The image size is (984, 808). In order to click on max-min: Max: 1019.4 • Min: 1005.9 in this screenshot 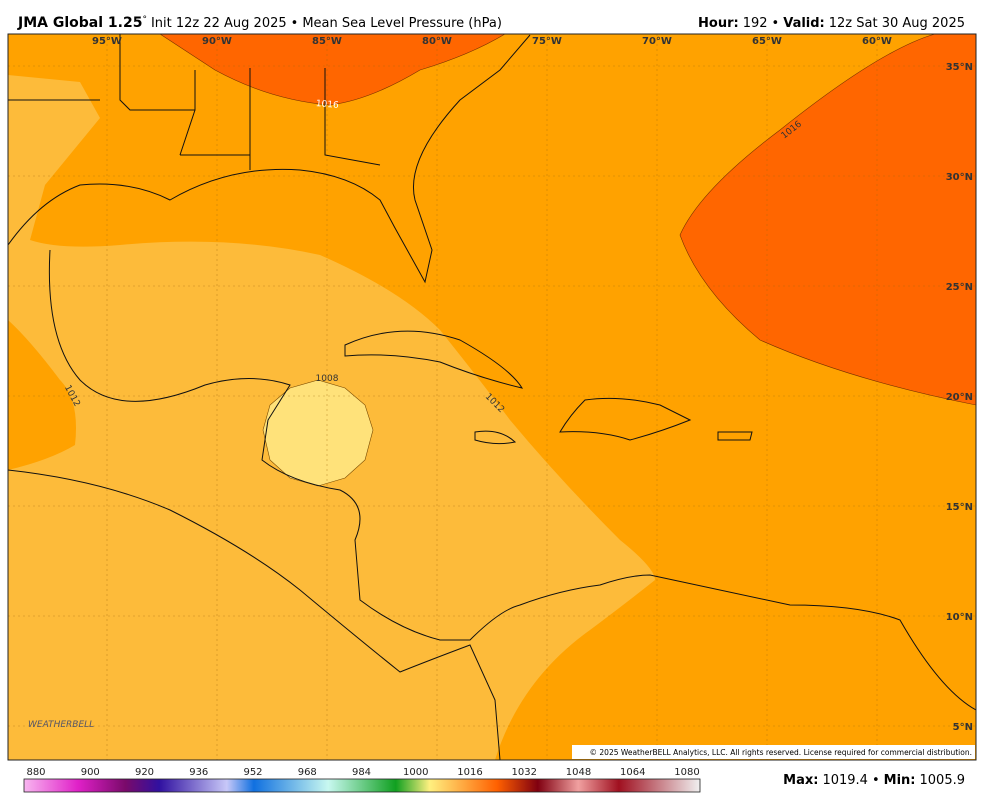, I will do `click(874, 780)`.